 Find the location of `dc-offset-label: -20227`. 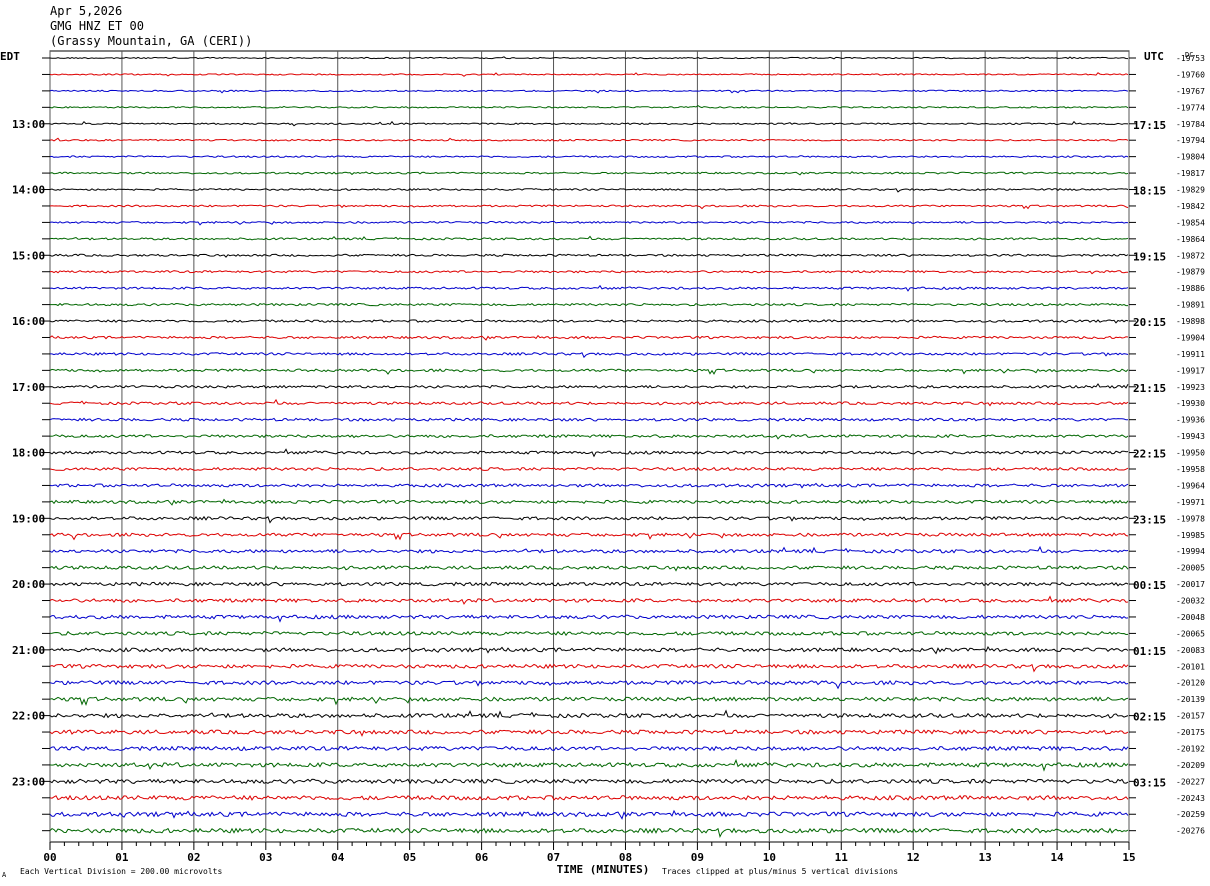

dc-offset-label: -20227 is located at coordinates (1190, 781).